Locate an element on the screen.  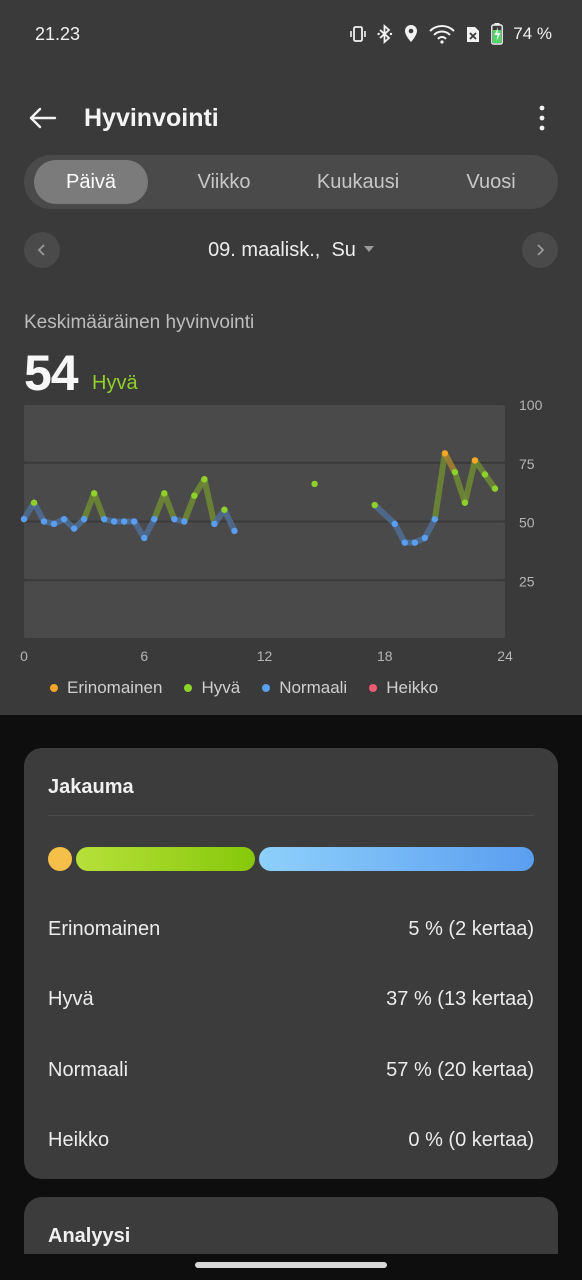
distribution-row: Hyvä 37 % (13 kertaa) is located at coordinates (291, 999).